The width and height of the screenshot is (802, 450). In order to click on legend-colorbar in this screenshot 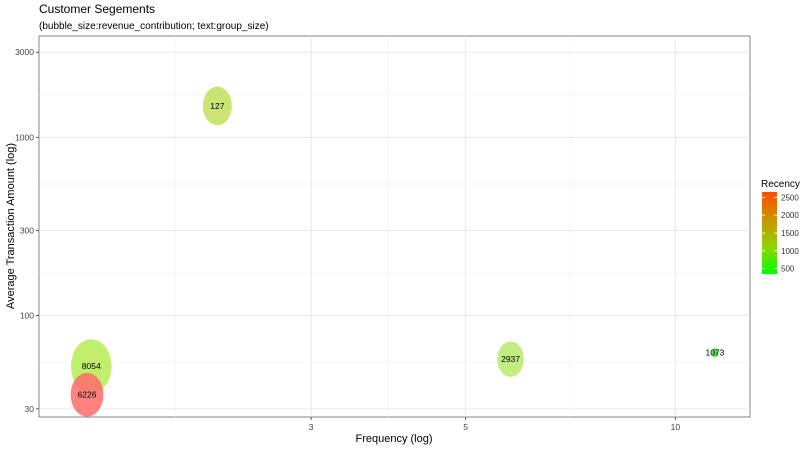, I will do `click(769, 233)`.